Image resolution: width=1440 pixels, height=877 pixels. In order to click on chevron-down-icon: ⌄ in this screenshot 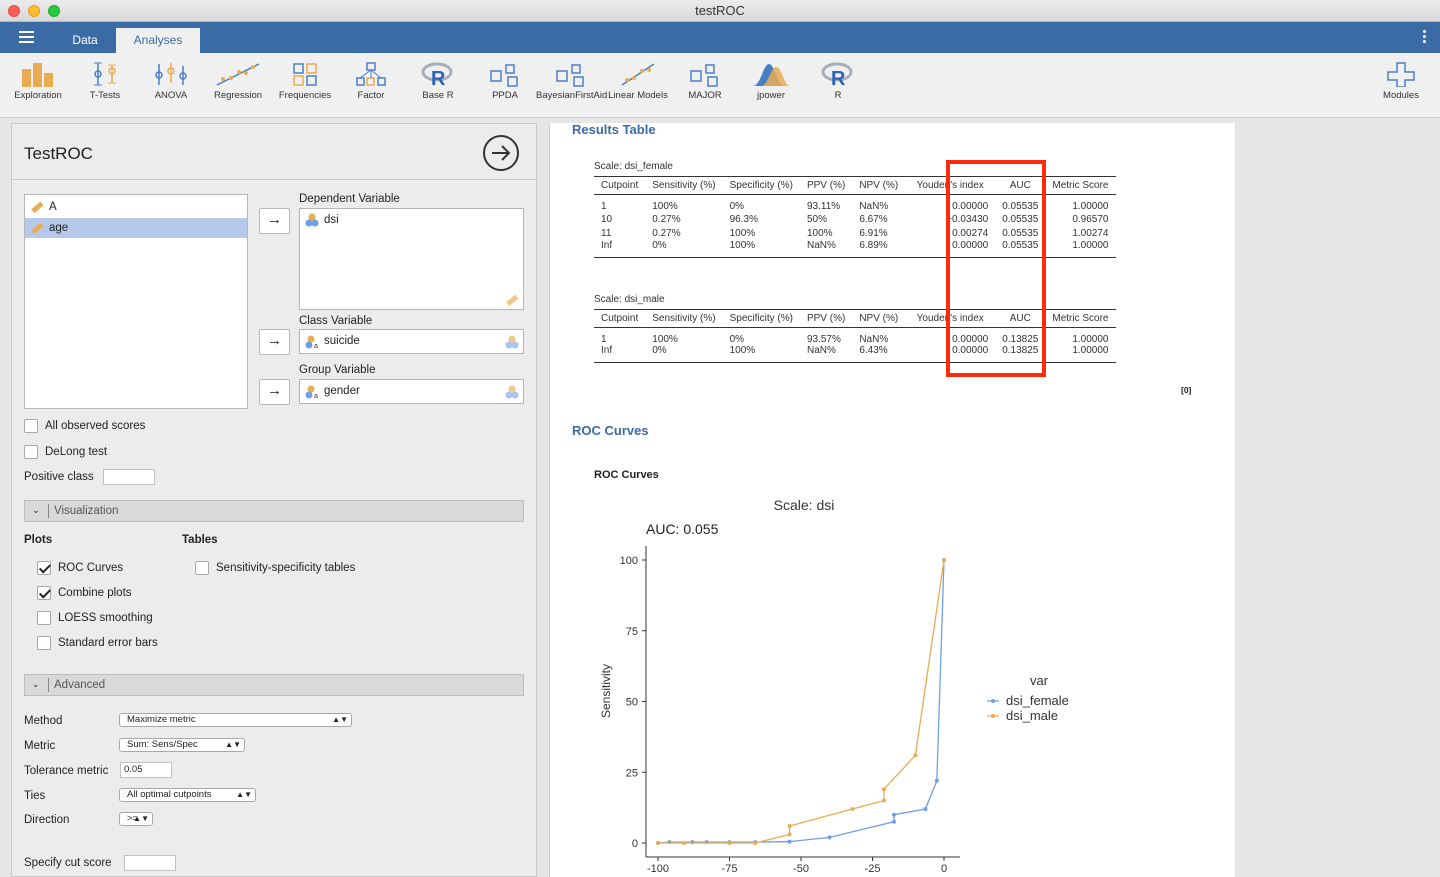, I will do `click(36, 510)`.